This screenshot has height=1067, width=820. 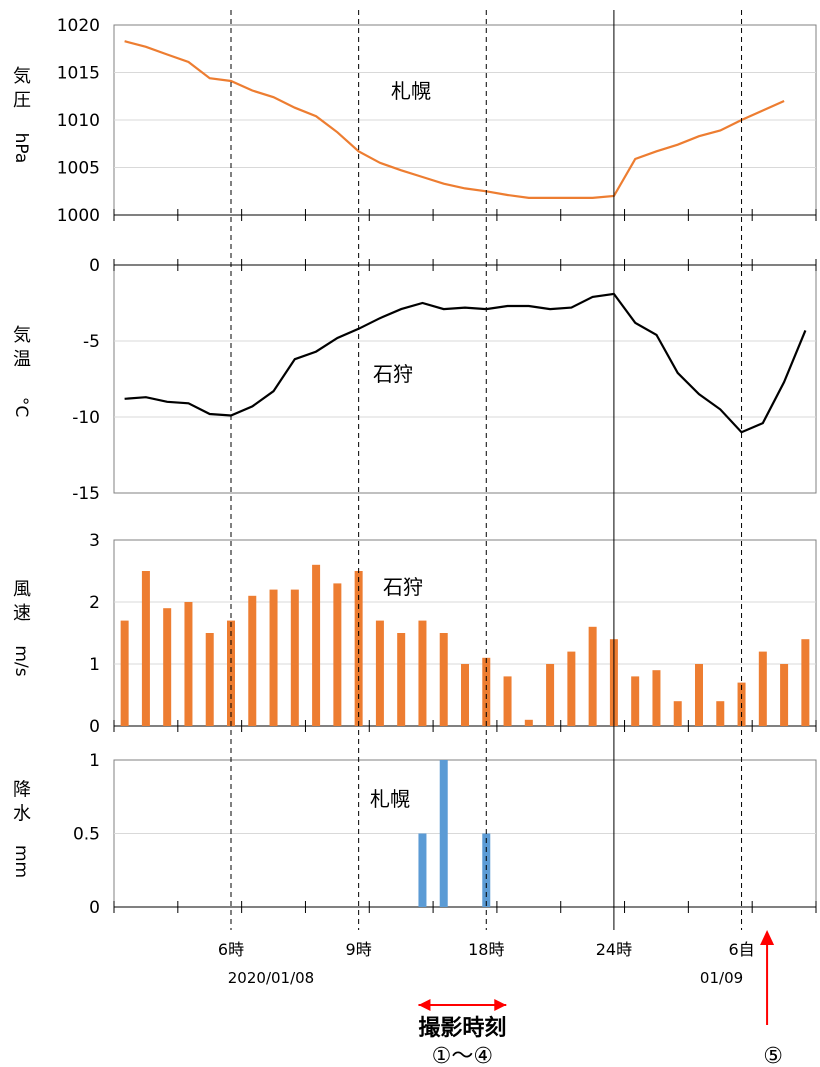 What do you see at coordinates (86, 494) in the screenshot?
I see `y-tick-label-temperature: -15` at bounding box center [86, 494].